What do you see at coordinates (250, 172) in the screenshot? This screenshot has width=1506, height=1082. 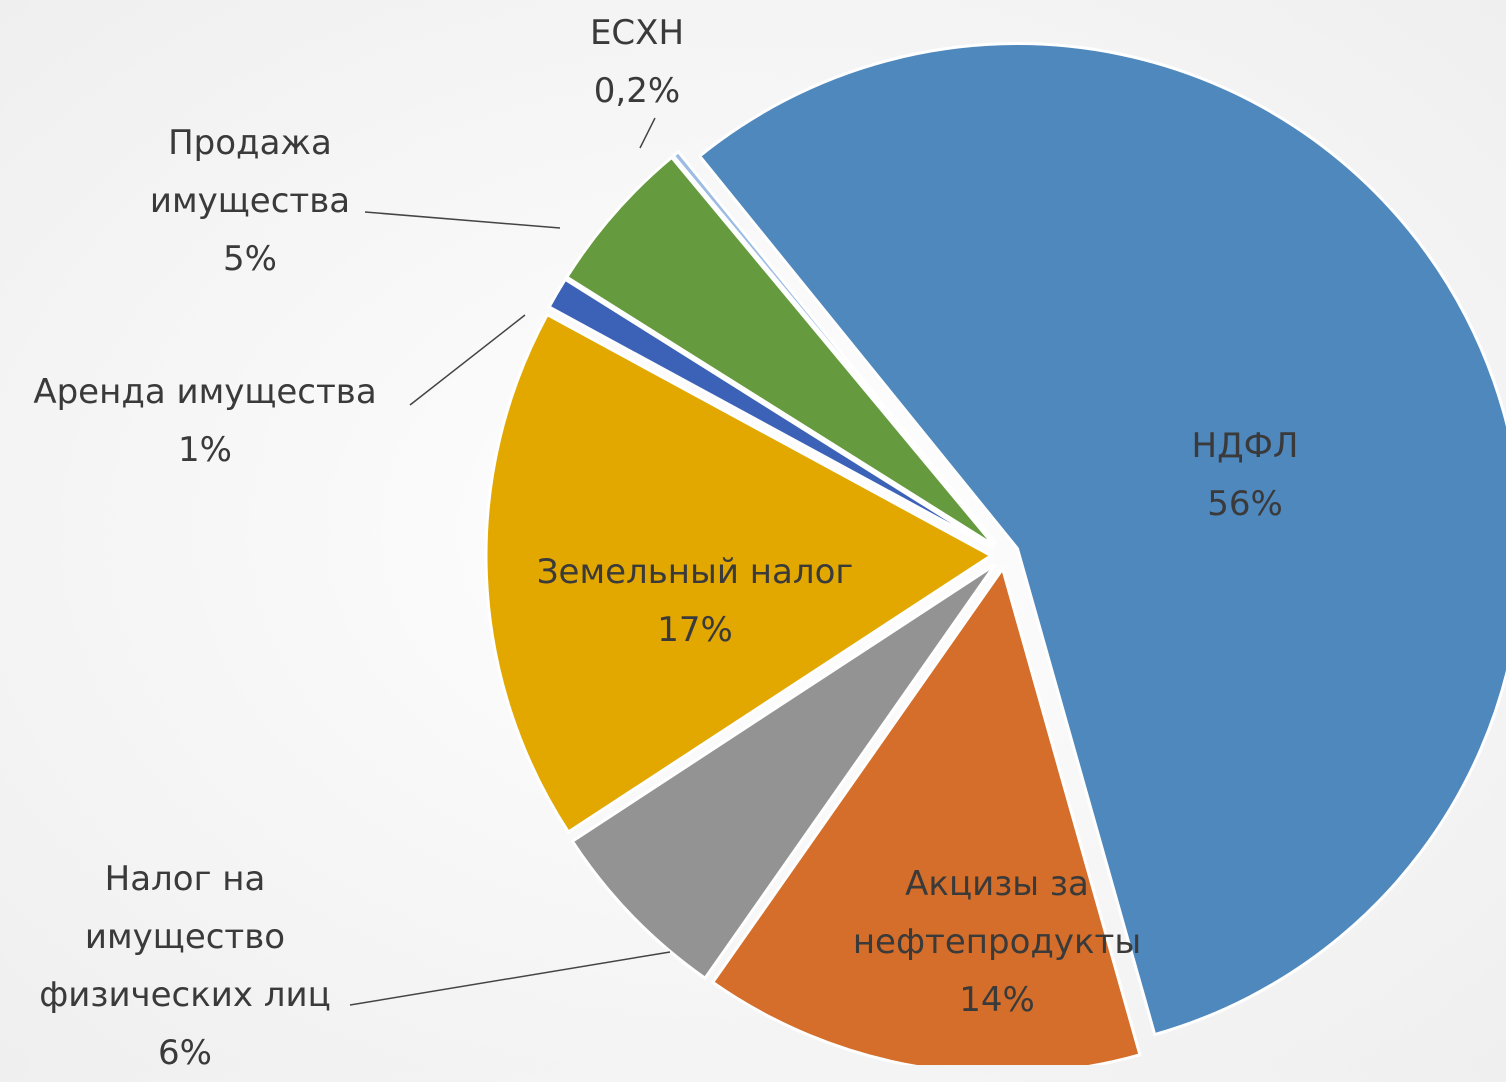 I see `category-label: Продажа имущества` at bounding box center [250, 172].